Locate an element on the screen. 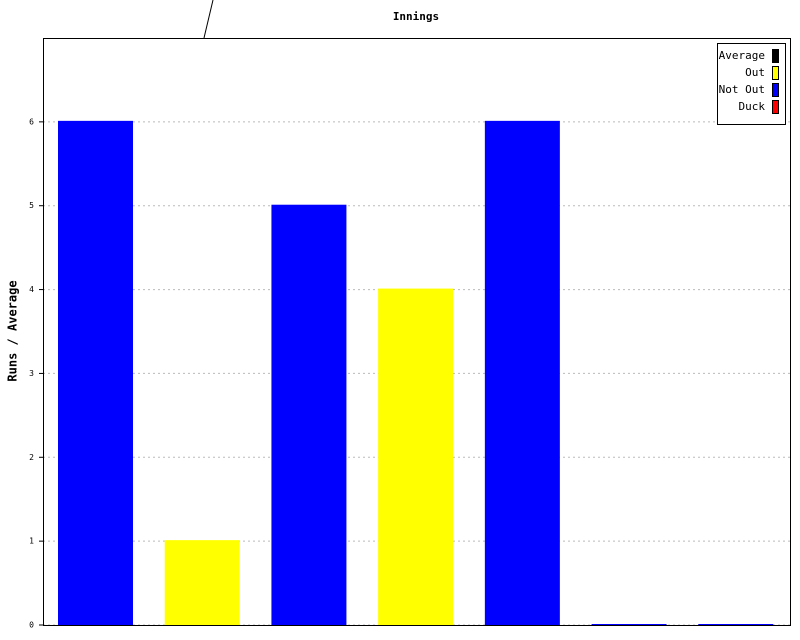  y-tick-label: 0 is located at coordinates (31, 625).